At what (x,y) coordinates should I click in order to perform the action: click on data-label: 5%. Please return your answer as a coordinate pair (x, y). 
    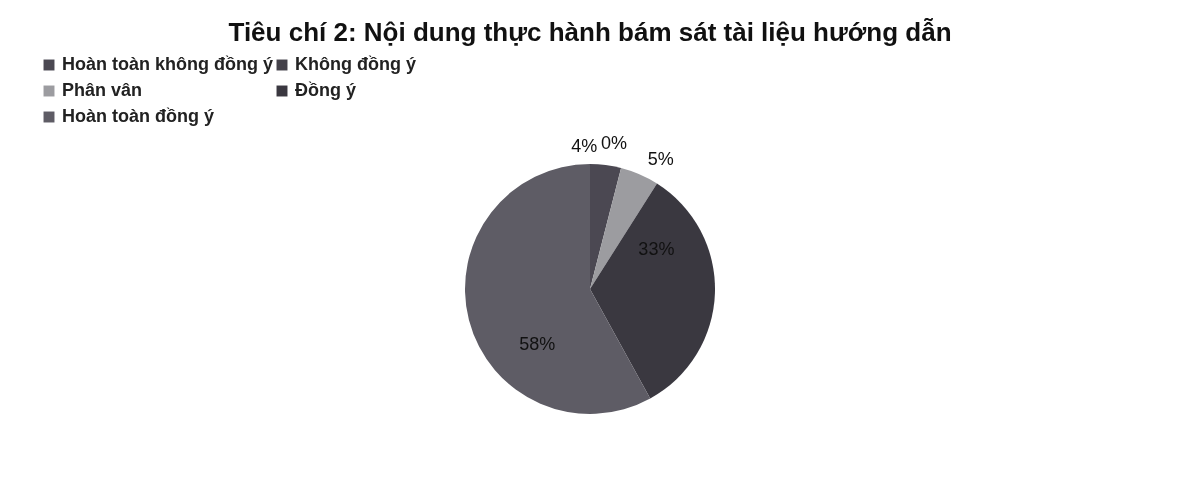
    Looking at the image, I should click on (660, 158).